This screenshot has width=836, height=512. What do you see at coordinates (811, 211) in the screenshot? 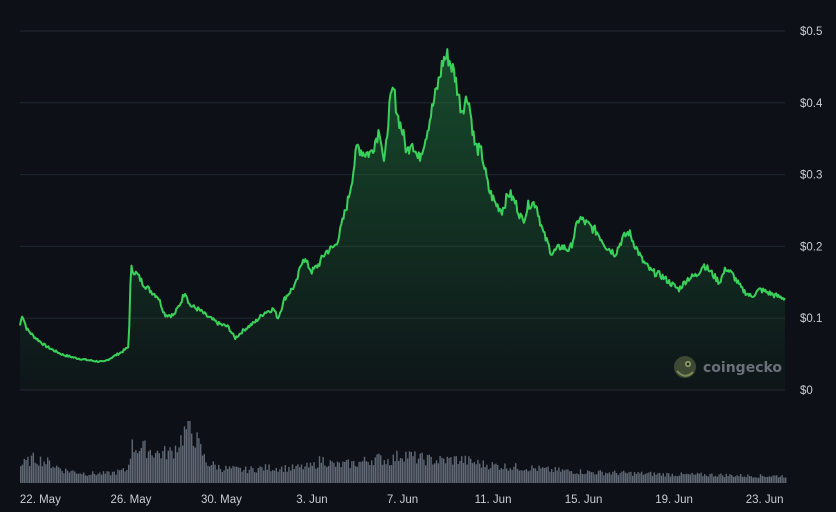
I see `y-axis-ticks: $0 $0.1 $0.2 $0.3 $0.4 $0.5` at bounding box center [811, 211].